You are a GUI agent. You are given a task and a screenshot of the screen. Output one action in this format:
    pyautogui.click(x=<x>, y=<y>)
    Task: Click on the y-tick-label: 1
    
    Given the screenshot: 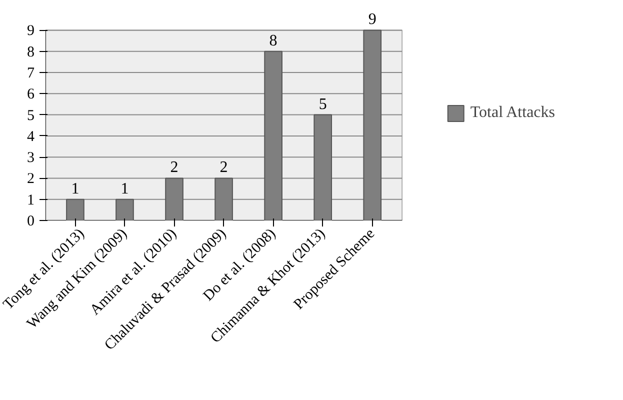 What is the action you would take?
    pyautogui.click(x=30, y=200)
    